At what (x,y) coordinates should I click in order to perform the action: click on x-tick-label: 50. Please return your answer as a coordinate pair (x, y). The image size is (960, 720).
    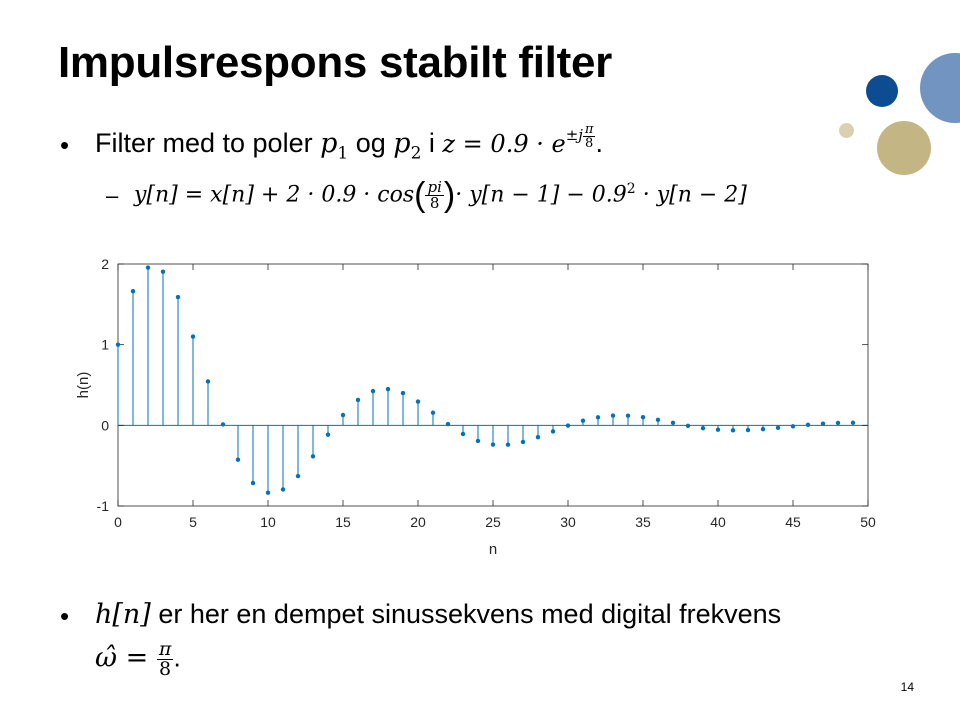
    Looking at the image, I should click on (868, 522).